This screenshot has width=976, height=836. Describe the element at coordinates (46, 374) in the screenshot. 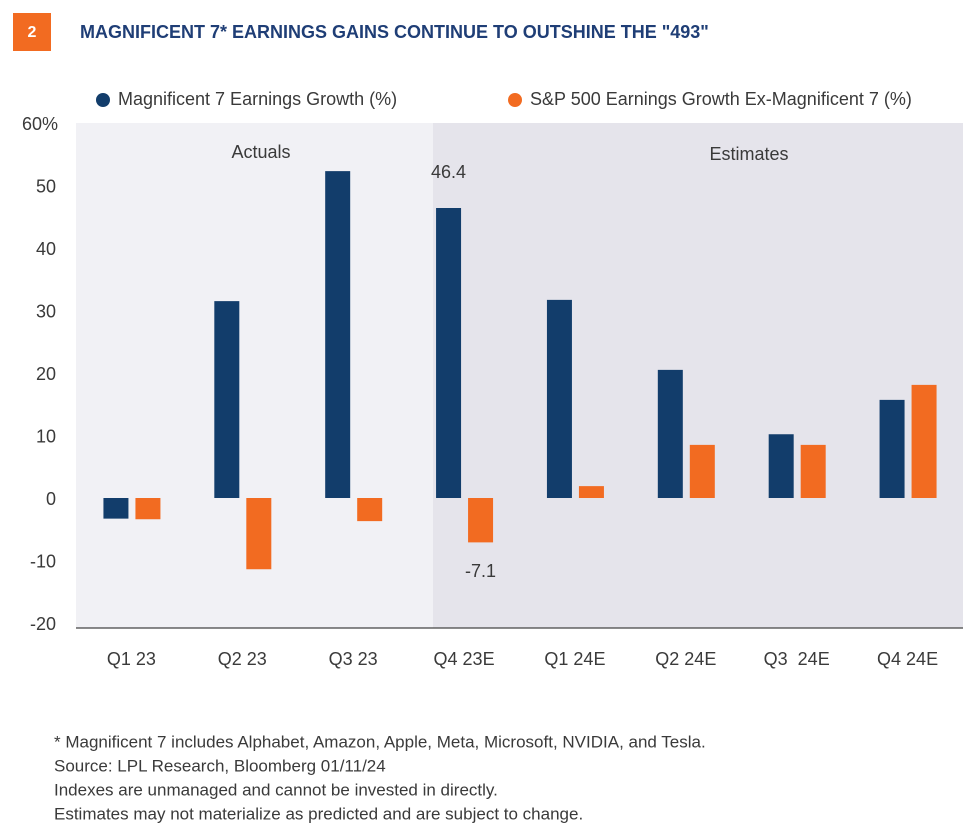

I see `y-tick-label: 20` at that location.